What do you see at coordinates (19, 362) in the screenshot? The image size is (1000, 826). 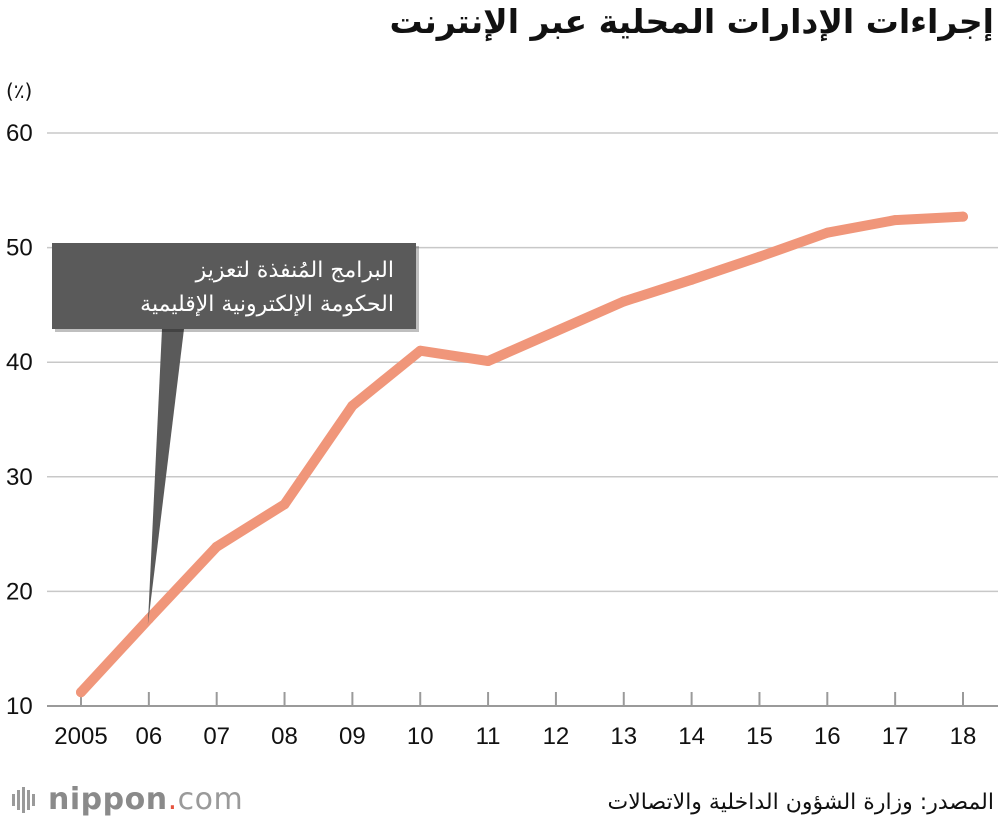 I see `y-tick-label: 40` at bounding box center [19, 362].